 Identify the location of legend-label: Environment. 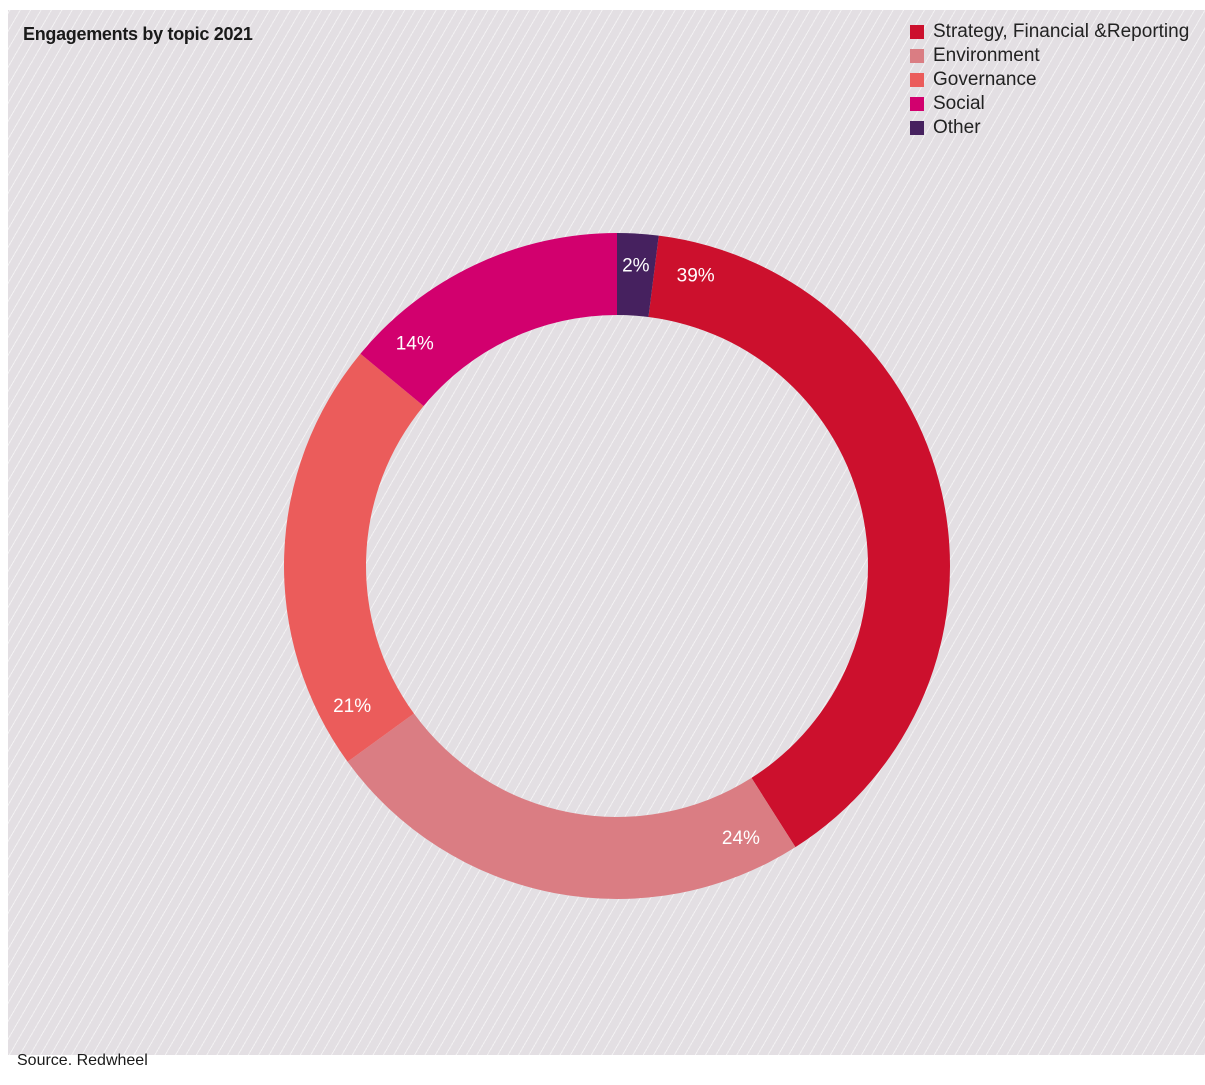
(986, 55).